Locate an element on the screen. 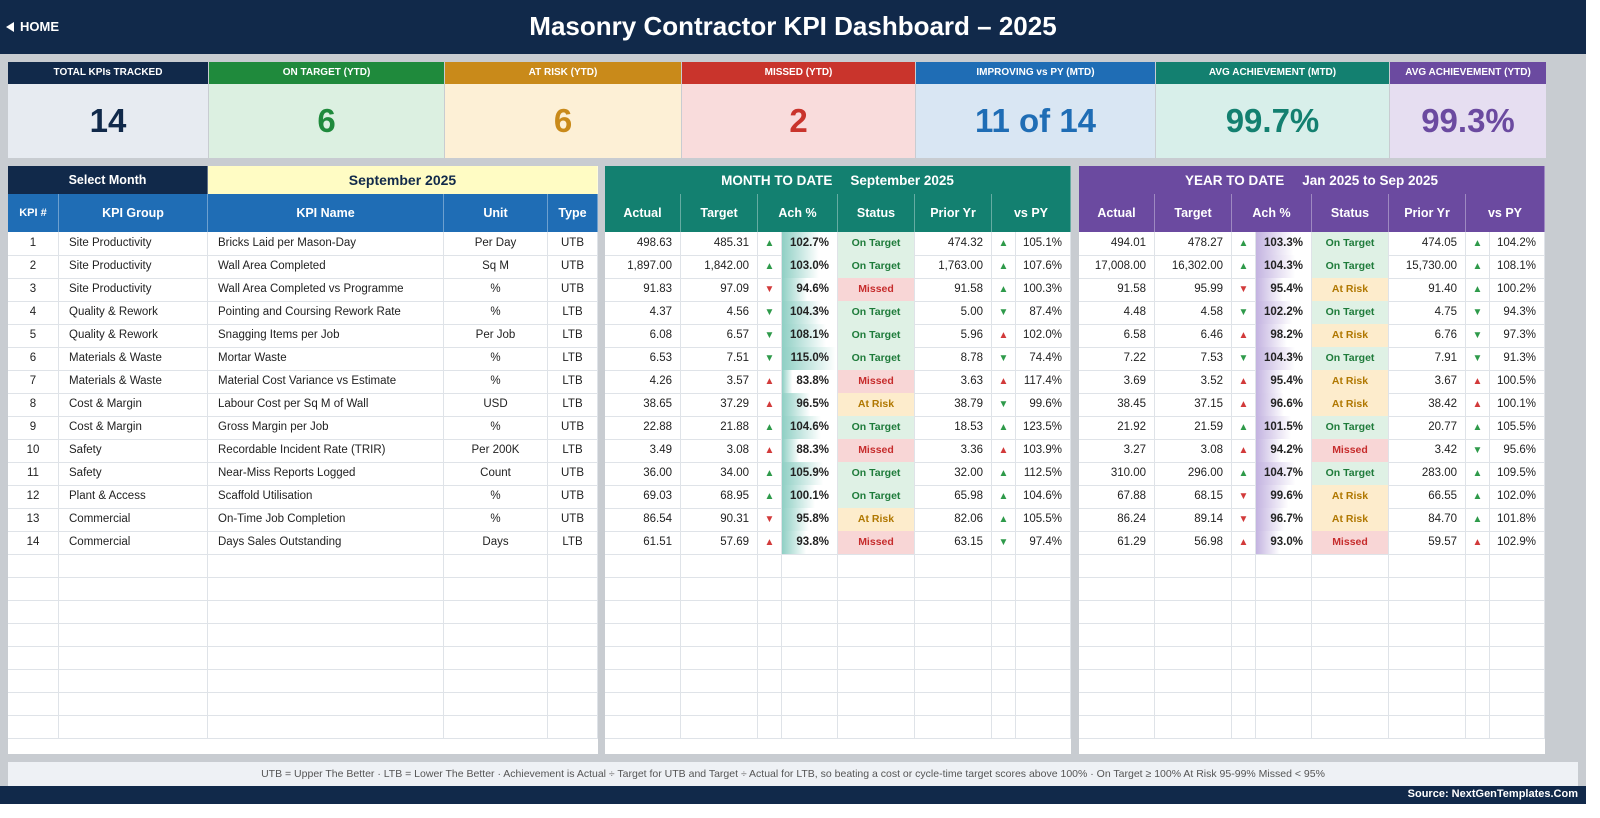 The width and height of the screenshot is (1600, 818). table-row: 11 Safety Near-Miss Reports Logged Count UTB is located at coordinates (303, 474).